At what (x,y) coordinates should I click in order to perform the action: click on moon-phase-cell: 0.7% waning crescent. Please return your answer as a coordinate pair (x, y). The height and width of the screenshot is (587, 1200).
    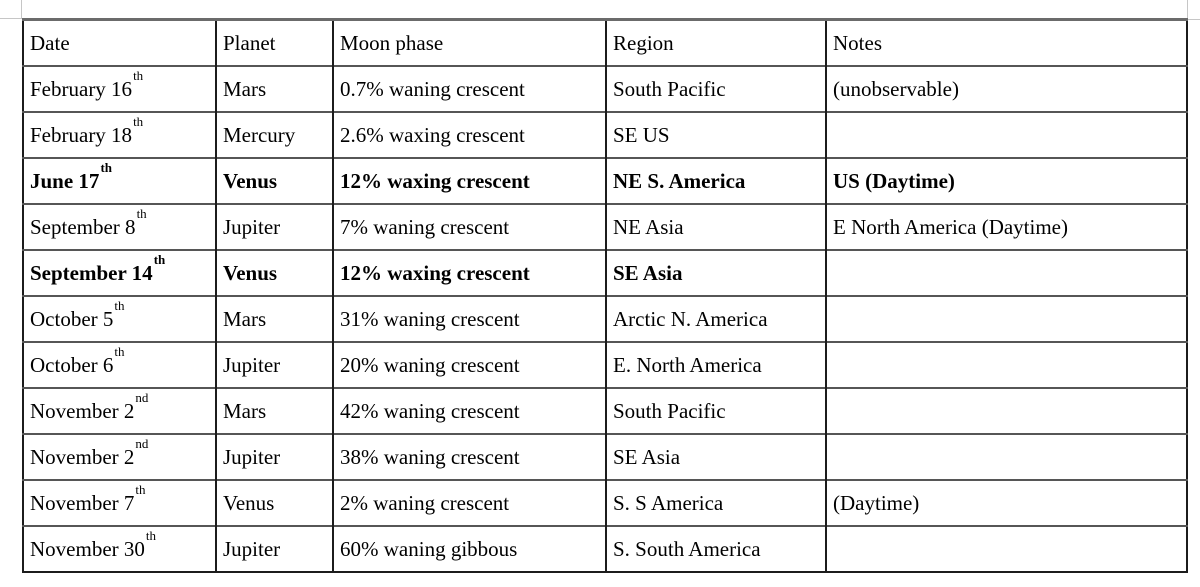
    Looking at the image, I should click on (469, 88).